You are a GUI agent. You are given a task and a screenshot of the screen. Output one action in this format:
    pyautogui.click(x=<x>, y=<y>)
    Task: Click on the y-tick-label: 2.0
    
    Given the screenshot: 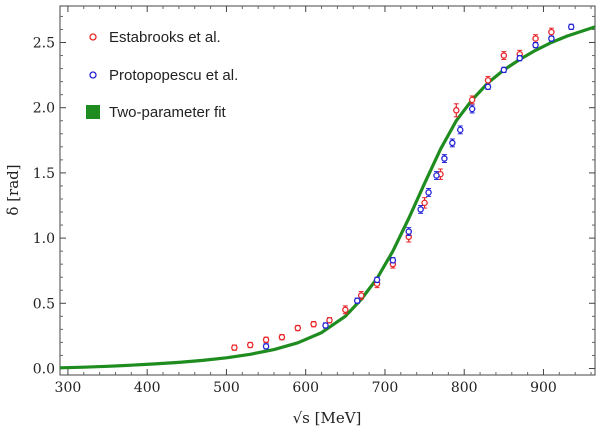 What is the action you would take?
    pyautogui.click(x=44, y=109)
    